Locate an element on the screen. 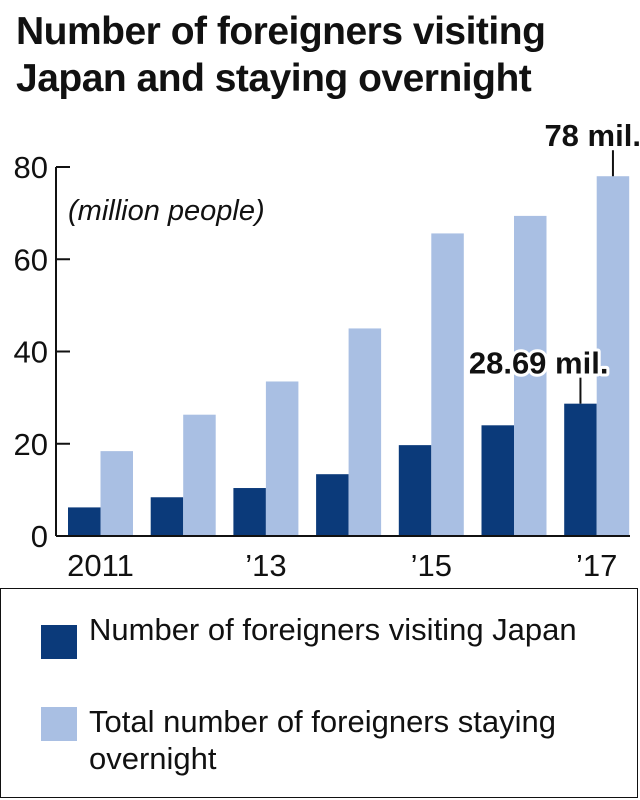 The width and height of the screenshot is (640, 800). x-tick-label: ’15 is located at coordinates (431, 565).